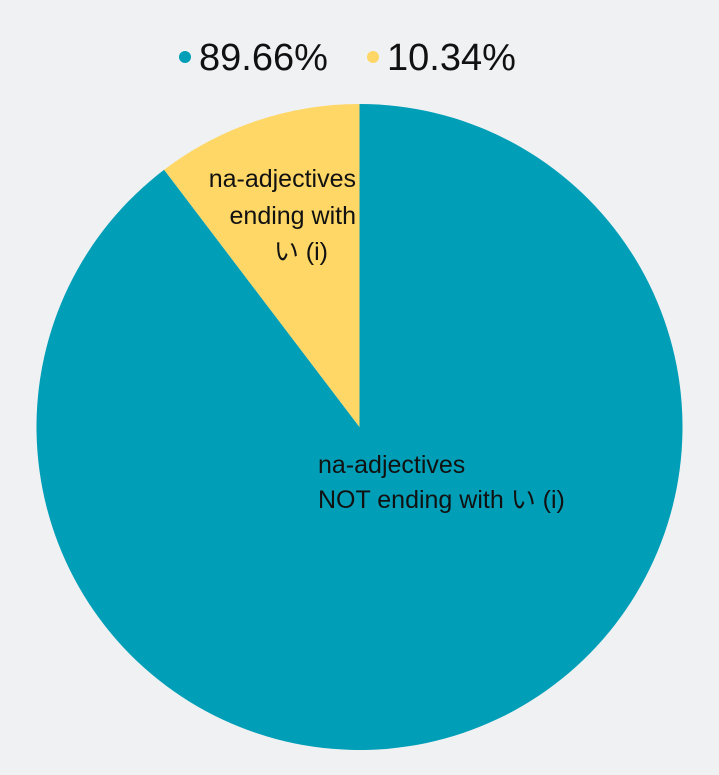 The image size is (719, 775). What do you see at coordinates (263, 58) in the screenshot?
I see `legend-label-0: 89.66%` at bounding box center [263, 58].